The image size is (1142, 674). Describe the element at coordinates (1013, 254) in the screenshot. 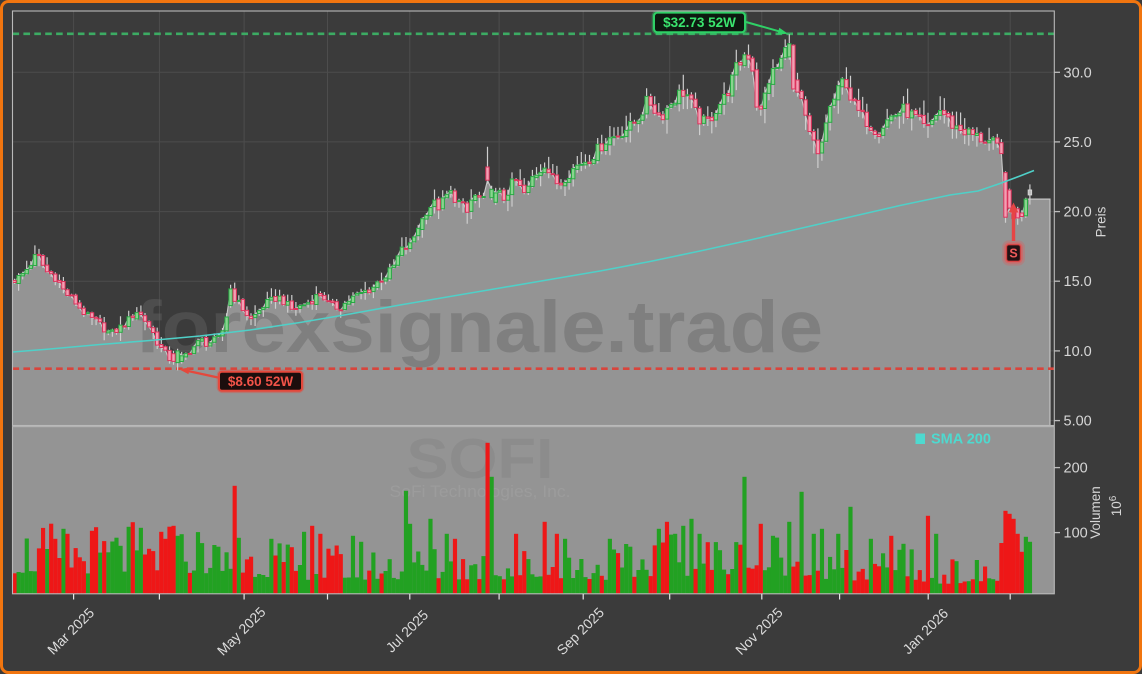

I see `svg-text: S` at that location.